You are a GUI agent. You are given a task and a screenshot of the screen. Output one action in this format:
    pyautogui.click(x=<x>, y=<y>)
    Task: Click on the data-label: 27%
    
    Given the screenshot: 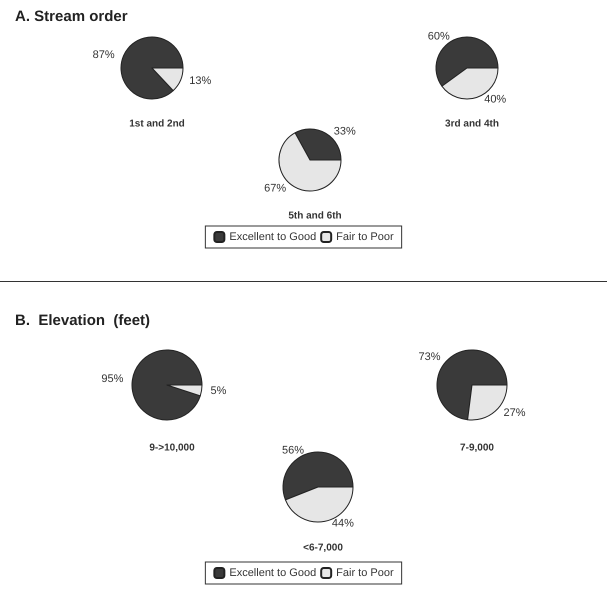 What is the action you would take?
    pyautogui.click(x=514, y=412)
    